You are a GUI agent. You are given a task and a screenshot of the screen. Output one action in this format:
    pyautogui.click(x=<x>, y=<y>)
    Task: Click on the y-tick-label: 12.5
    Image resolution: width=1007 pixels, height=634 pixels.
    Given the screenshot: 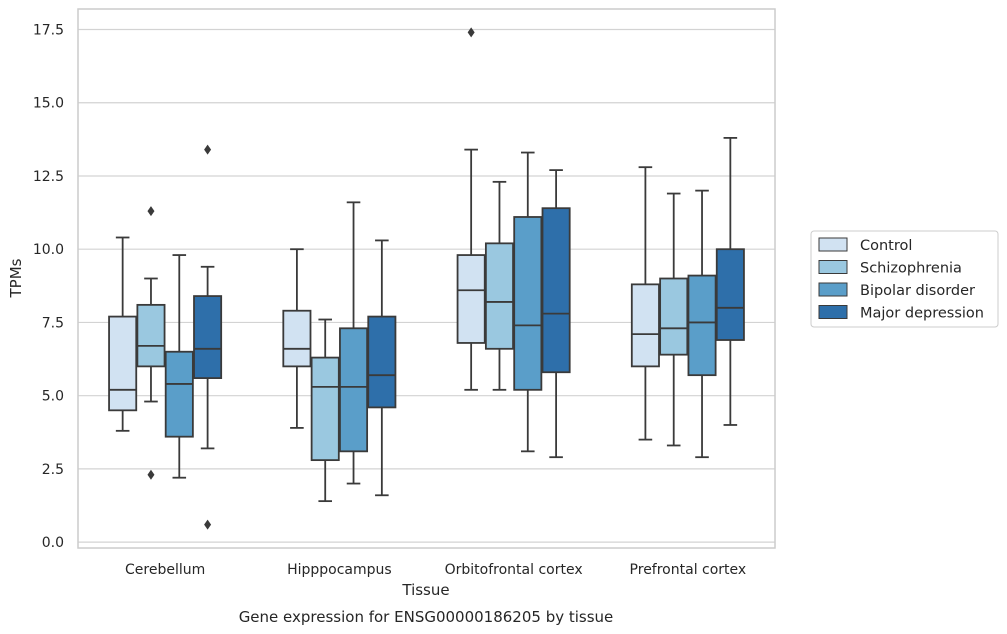 What is the action you would take?
    pyautogui.click(x=48, y=177)
    